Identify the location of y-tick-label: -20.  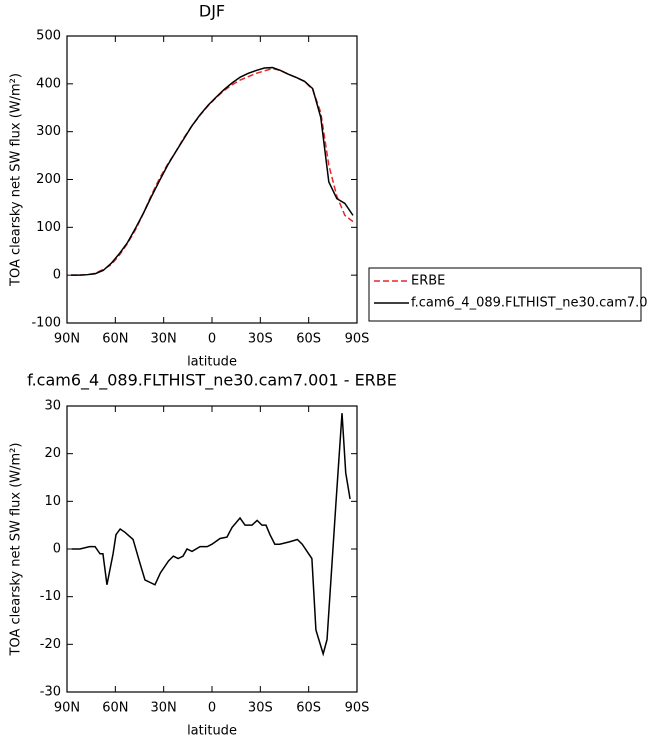
(50, 644).